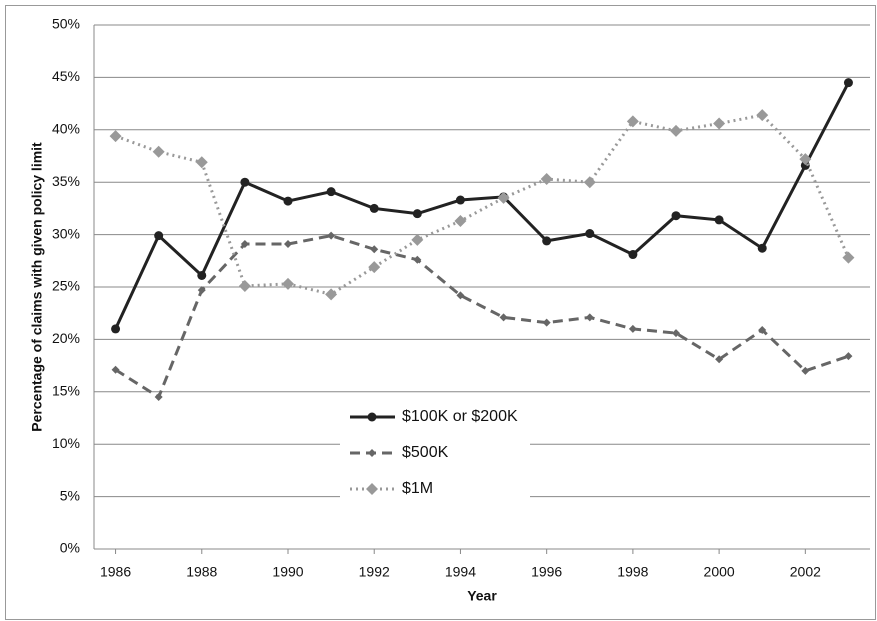 The height and width of the screenshot is (621, 877). Describe the element at coordinates (66, 76) in the screenshot. I see `y-tick-label: 45%` at that location.